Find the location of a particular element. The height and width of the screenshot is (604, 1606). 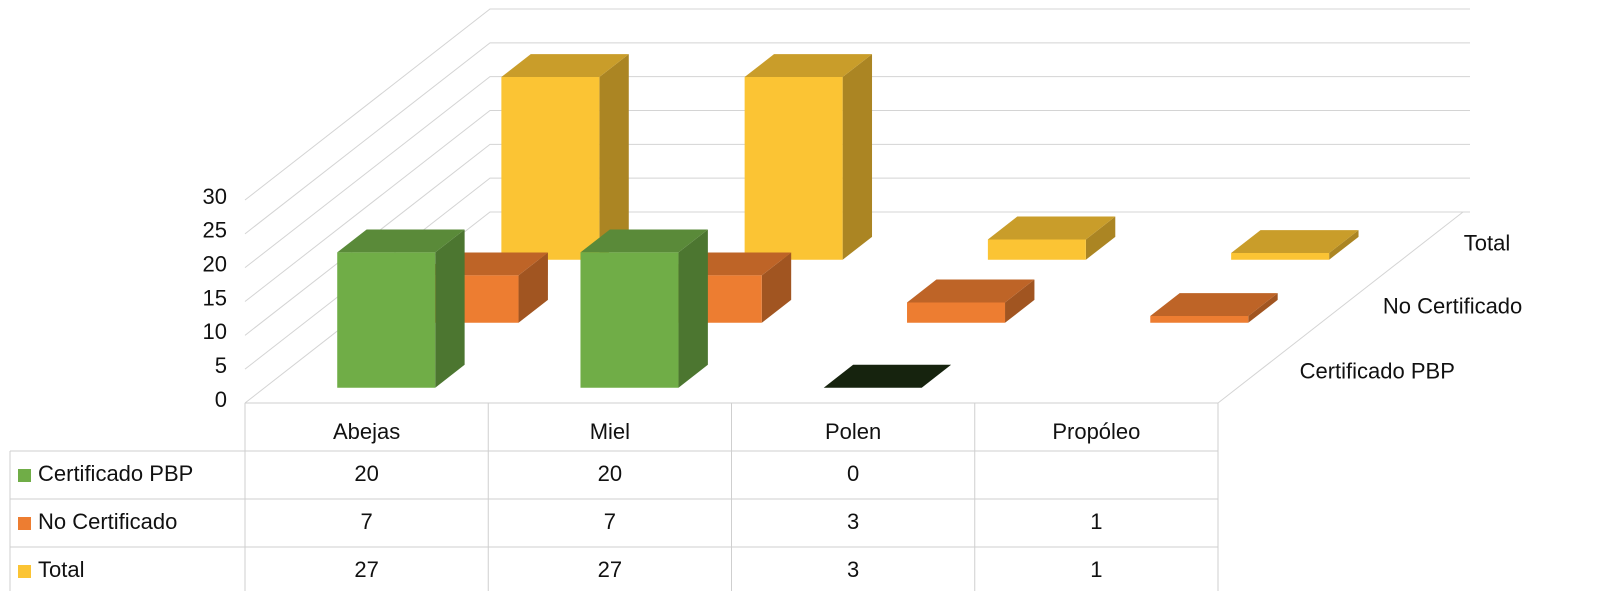

x-tick-label: Polen is located at coordinates (853, 431).